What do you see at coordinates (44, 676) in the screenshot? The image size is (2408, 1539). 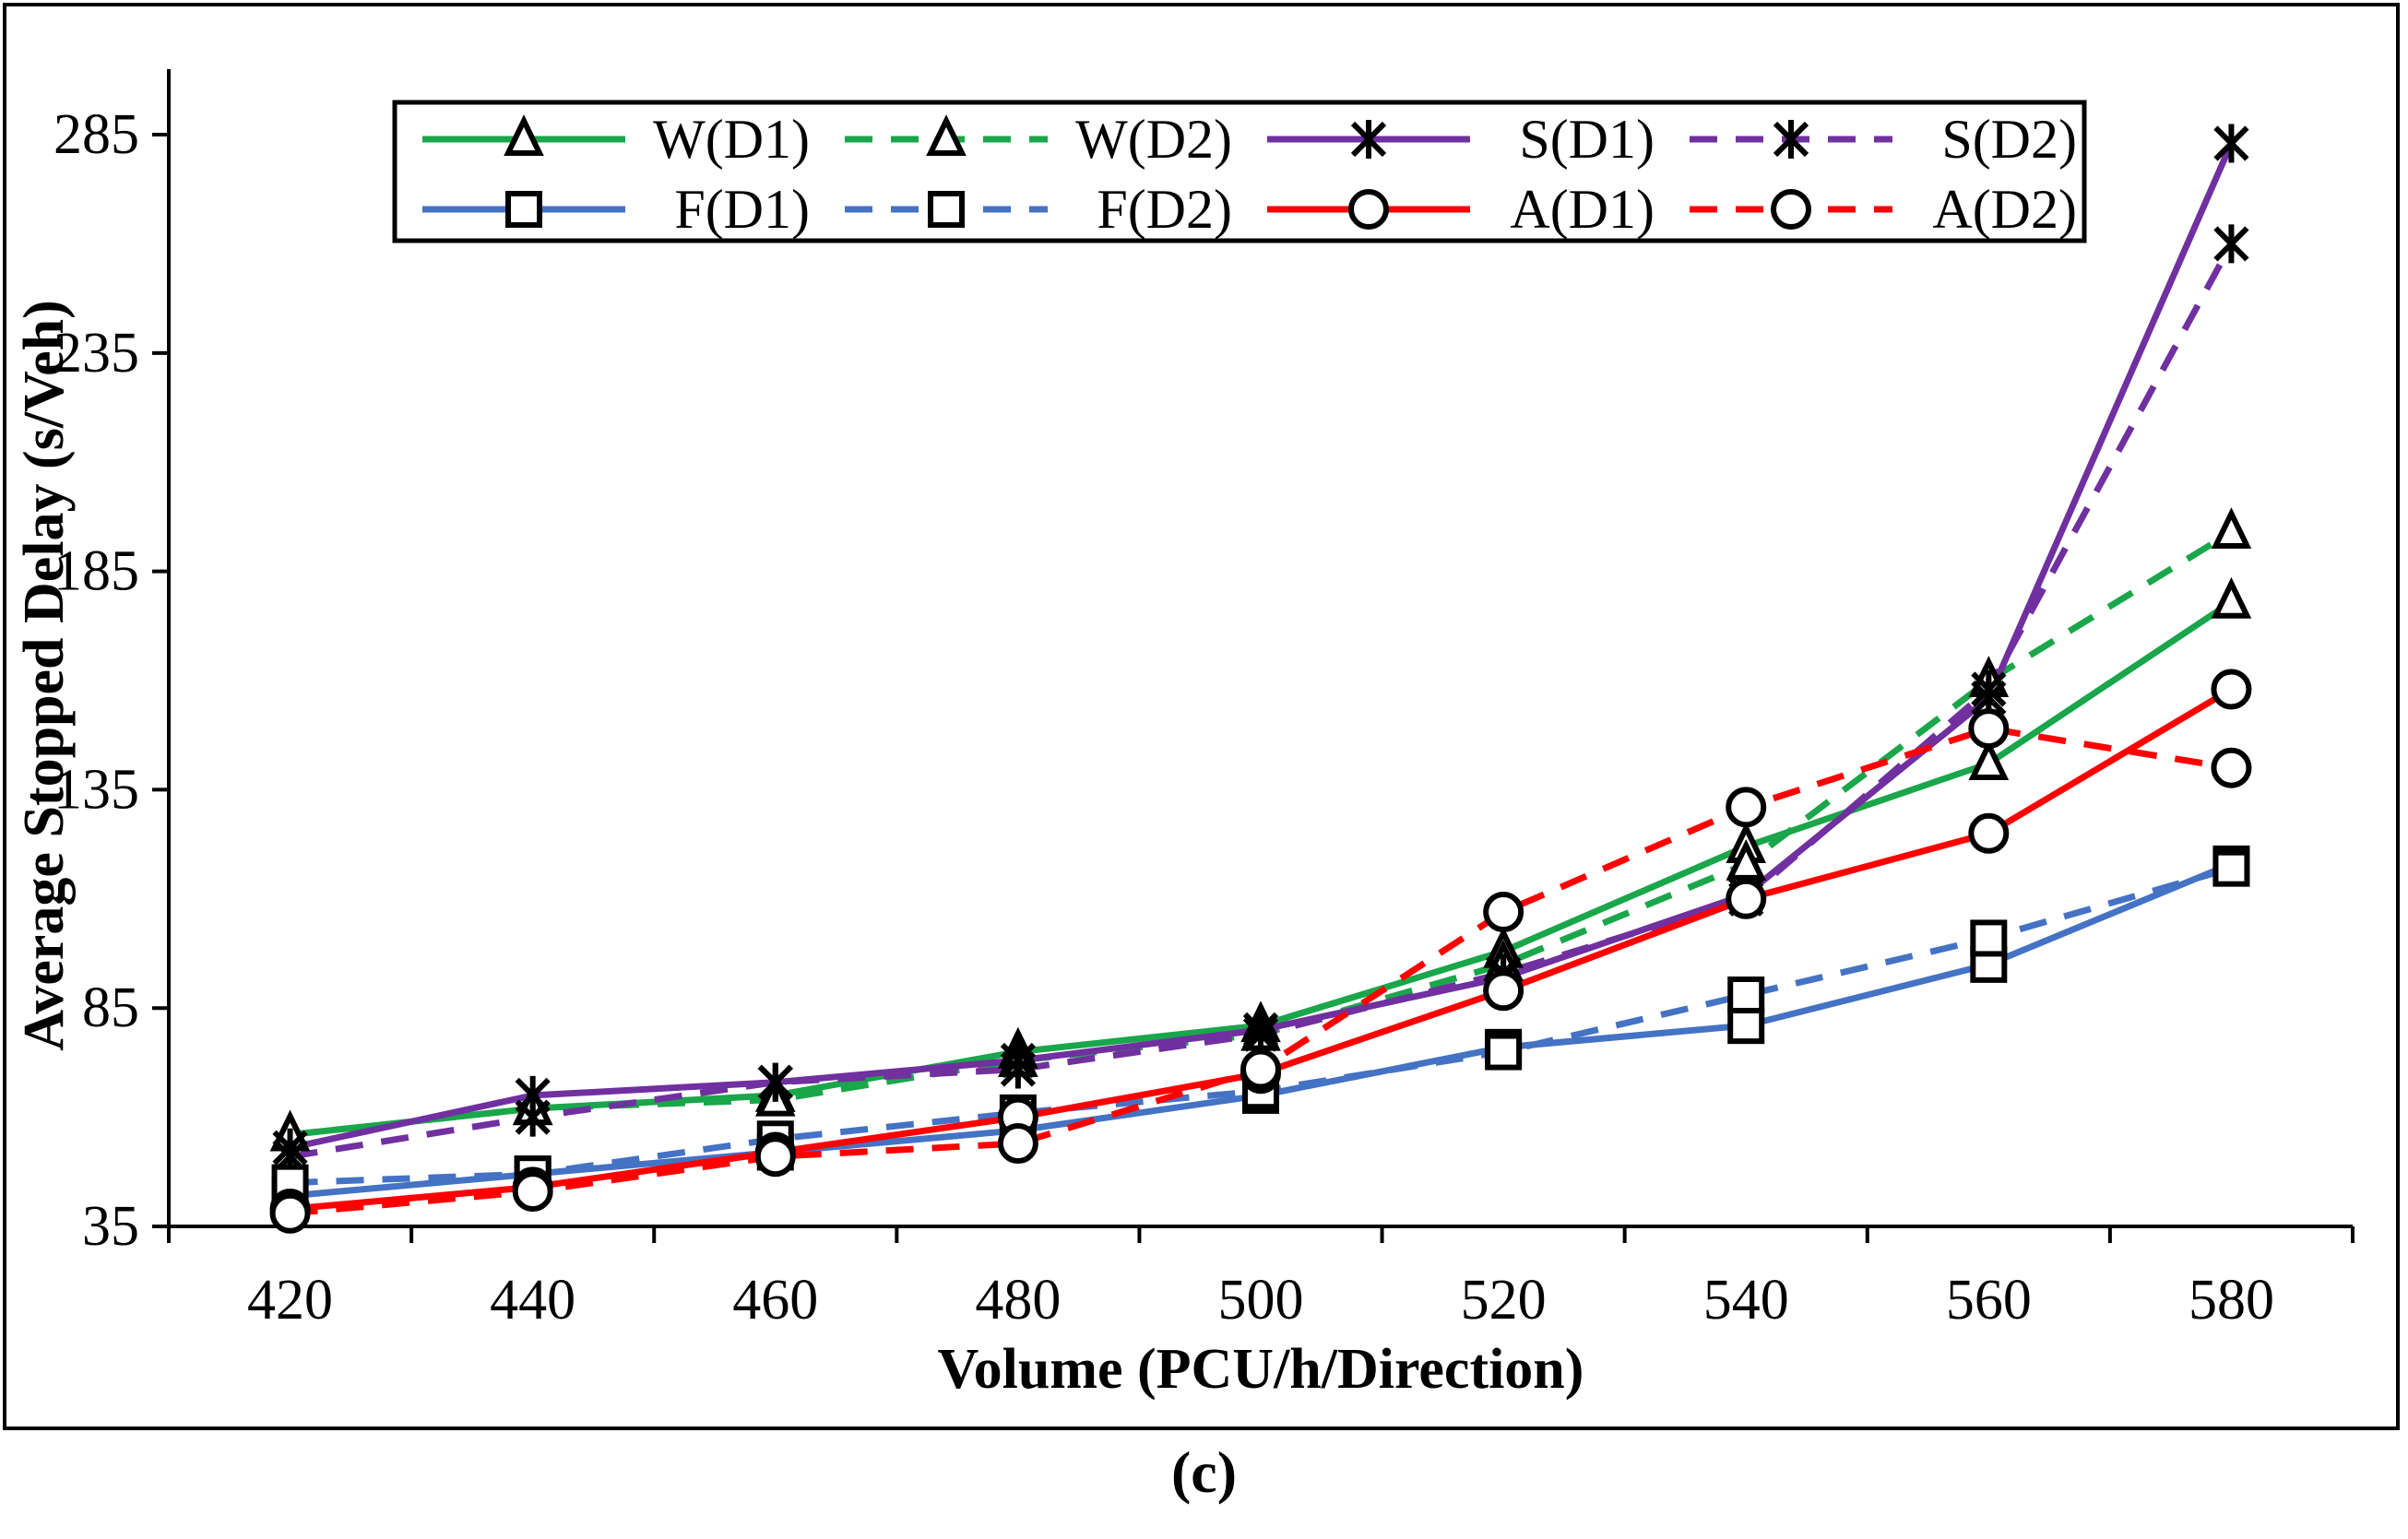 I see `y-axis-title: Average Stopped Delay (s/Veh)` at bounding box center [44, 676].